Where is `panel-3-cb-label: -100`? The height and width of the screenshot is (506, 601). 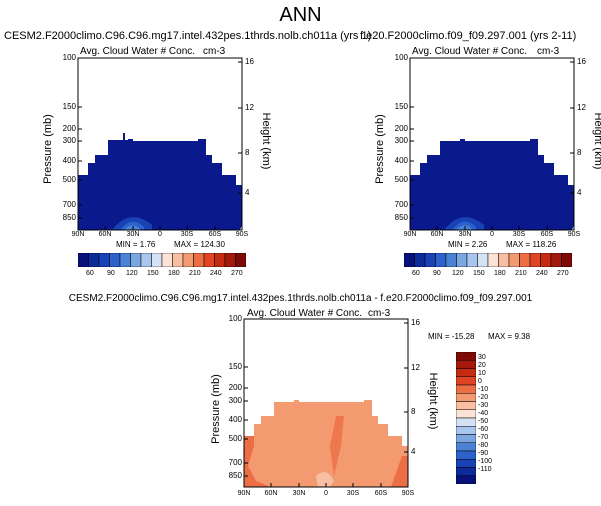
panel-3-cb-label: -100 is located at coordinates (485, 461).